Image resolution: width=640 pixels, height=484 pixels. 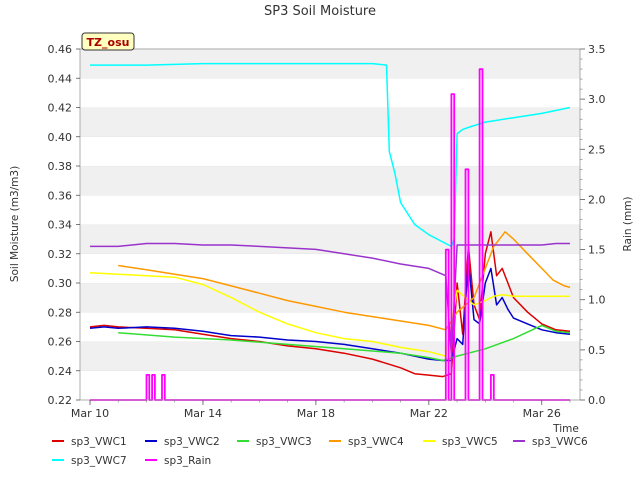 What do you see at coordinates (565, 429) in the screenshot?
I see `x-axis-label: Time` at bounding box center [565, 429].